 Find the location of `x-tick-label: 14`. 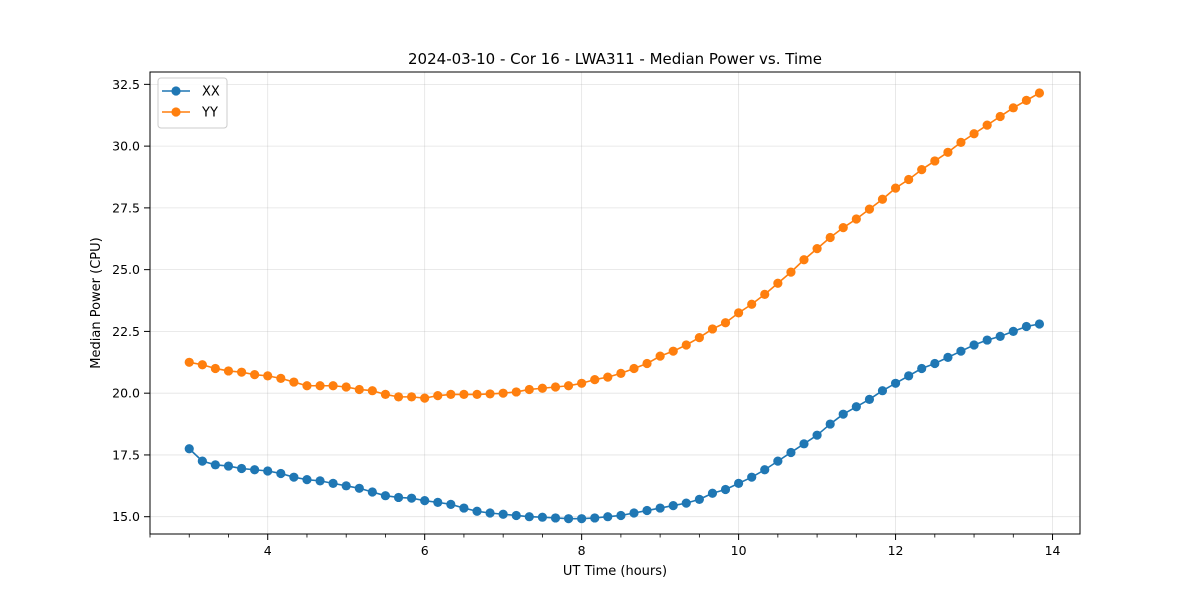

x-tick-label: 14 is located at coordinates (1053, 550).